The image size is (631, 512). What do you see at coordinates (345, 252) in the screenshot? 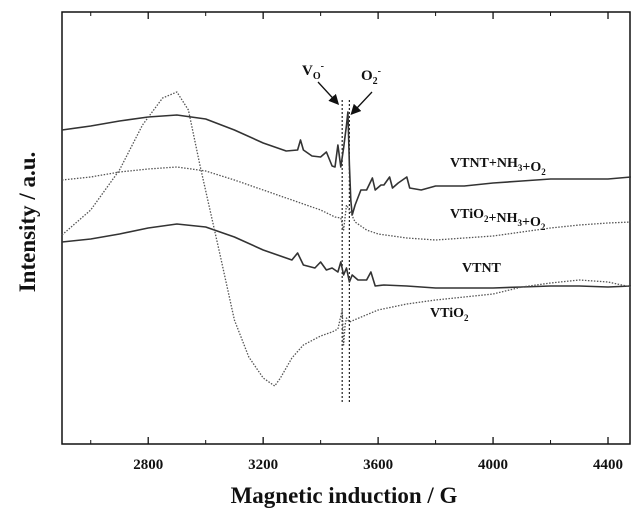
I see `vertical-markers` at bounding box center [345, 252].